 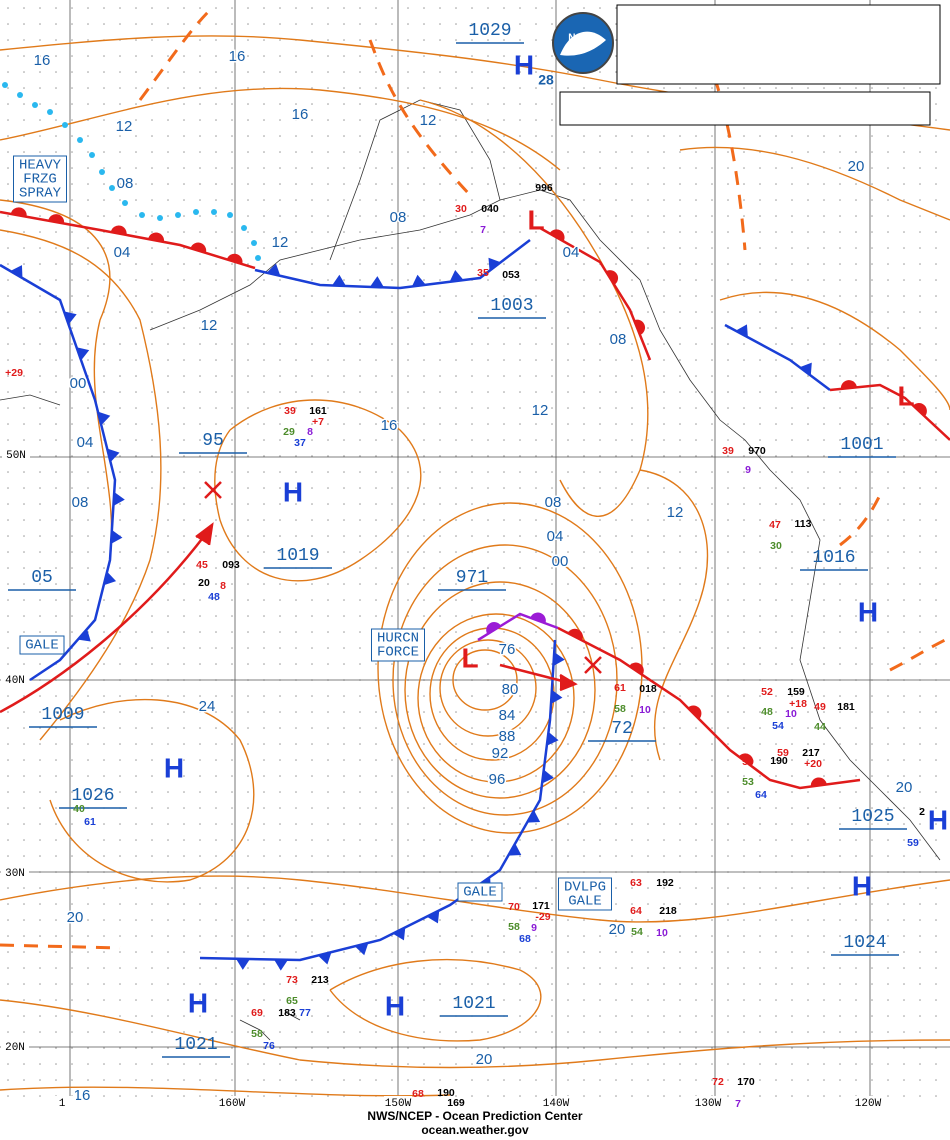 I want to click on isobar-label: 80, so click(x=510, y=689).